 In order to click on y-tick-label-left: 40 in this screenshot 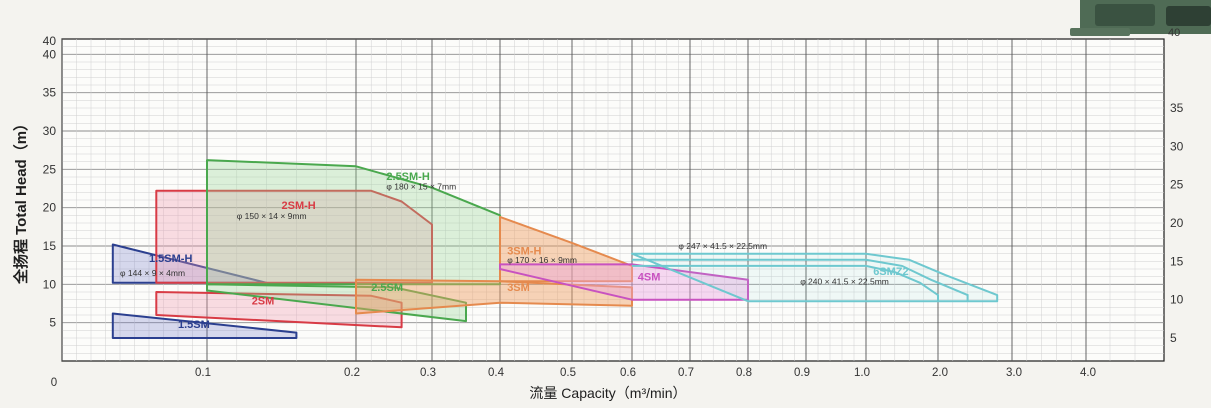, I will do `click(50, 54)`.